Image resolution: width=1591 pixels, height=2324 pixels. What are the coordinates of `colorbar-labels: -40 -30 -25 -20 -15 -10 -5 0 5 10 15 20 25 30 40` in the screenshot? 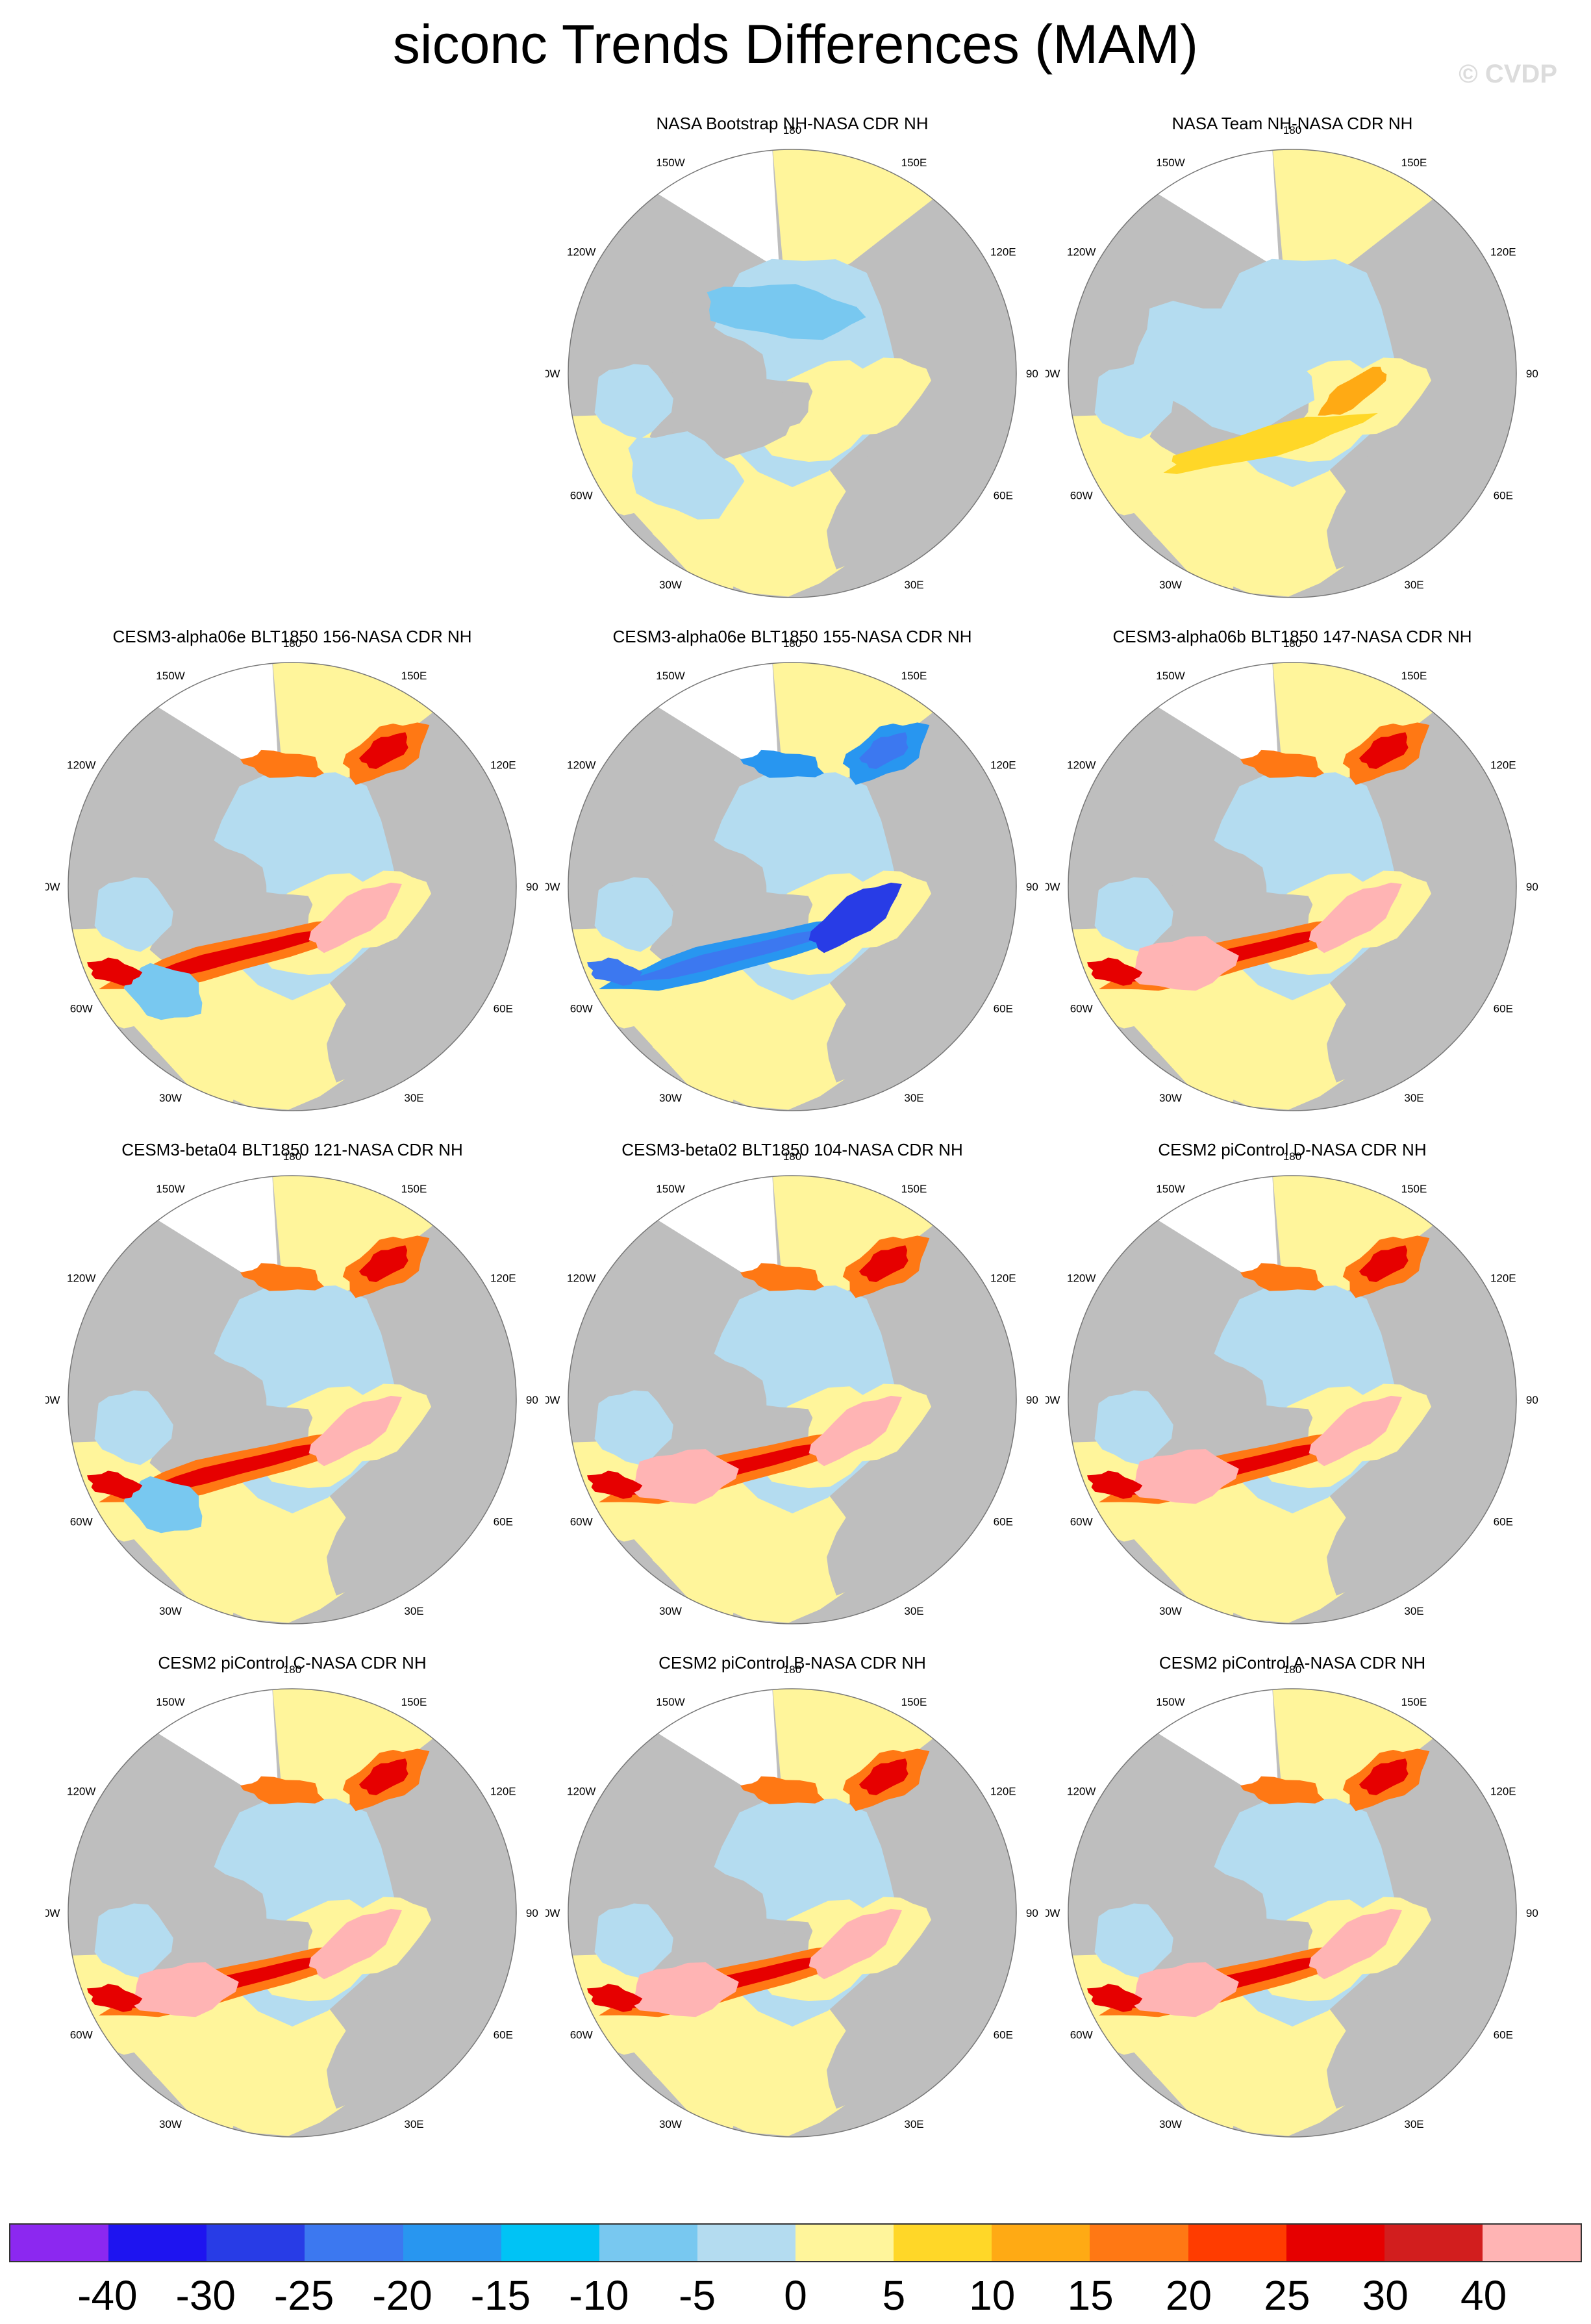 It's located at (795, 2296).